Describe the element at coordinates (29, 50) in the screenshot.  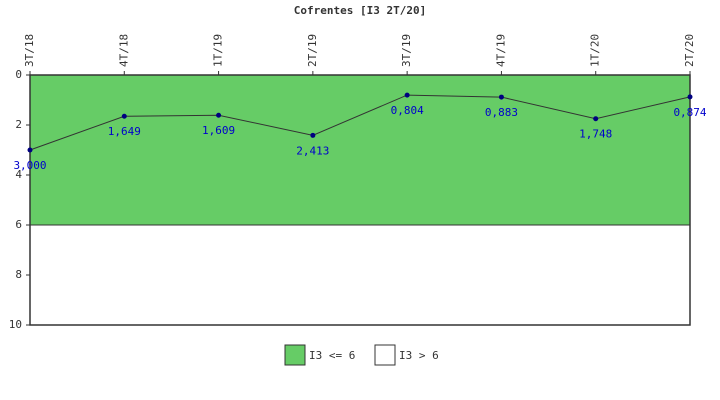
I see `x-tick-label: 3T/18` at that location.